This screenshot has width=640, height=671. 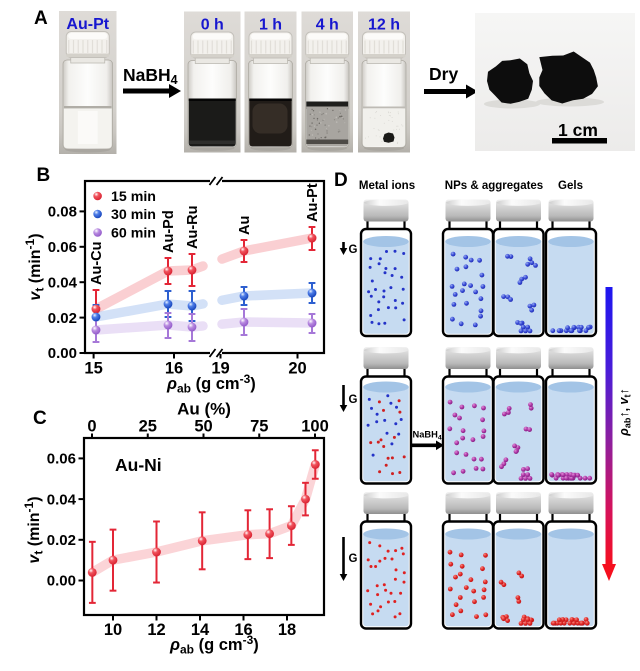 I want to click on svg-text: D, so click(x=341, y=180).